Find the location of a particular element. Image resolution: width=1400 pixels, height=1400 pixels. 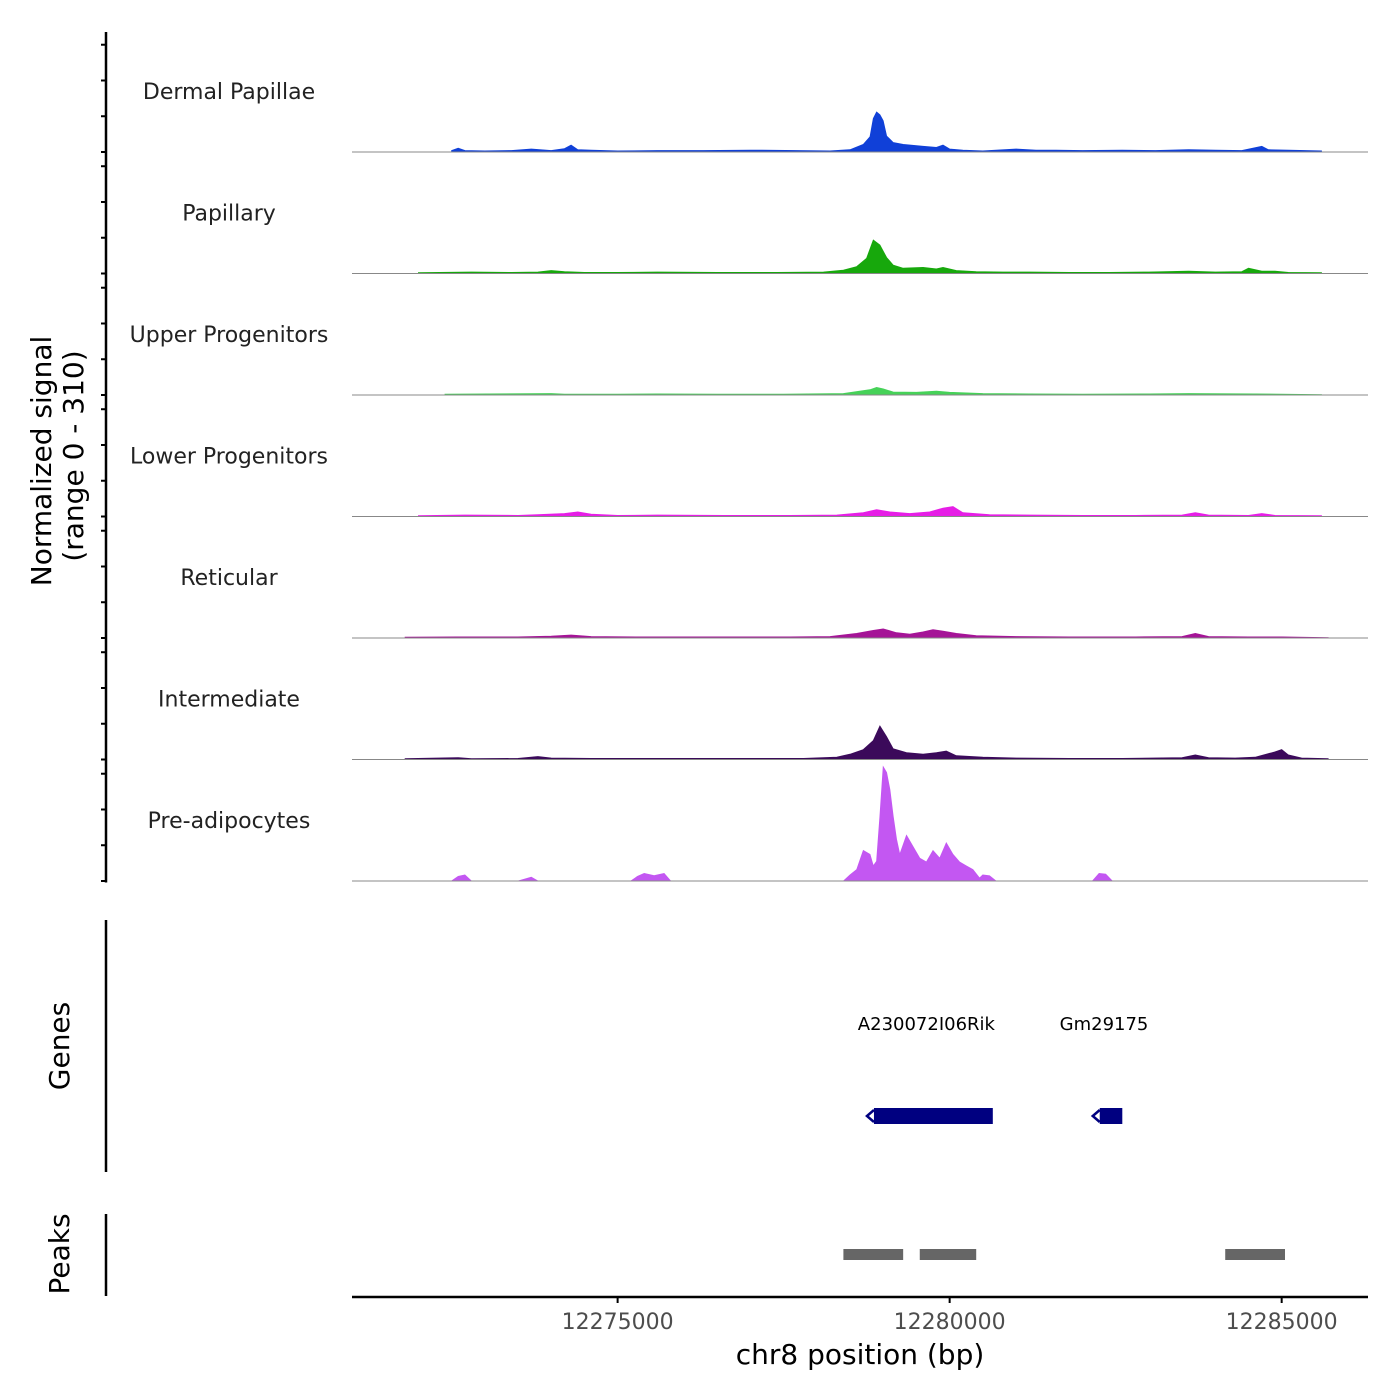

gene-label-2: Gm29175 is located at coordinates (1104, 1024).